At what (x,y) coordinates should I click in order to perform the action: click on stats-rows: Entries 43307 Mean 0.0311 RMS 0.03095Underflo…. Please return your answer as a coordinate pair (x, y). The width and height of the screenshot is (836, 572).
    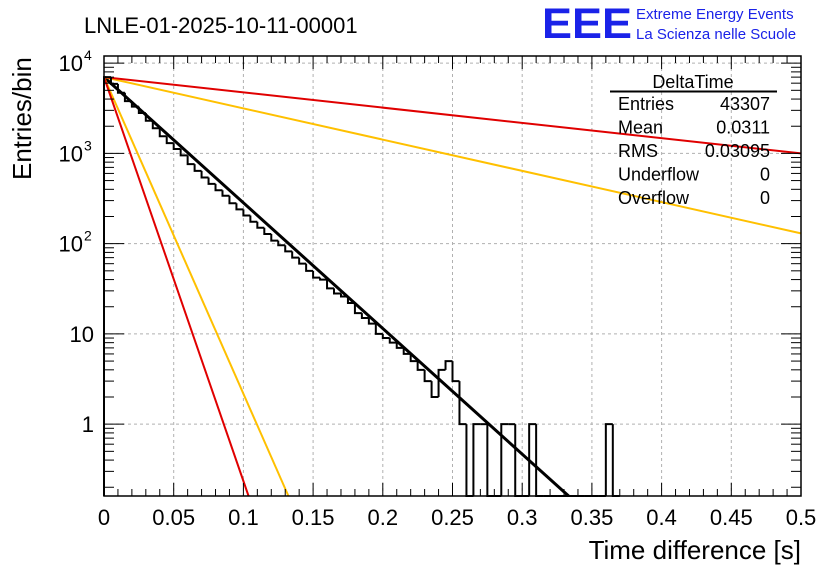
    Looking at the image, I should click on (694, 151).